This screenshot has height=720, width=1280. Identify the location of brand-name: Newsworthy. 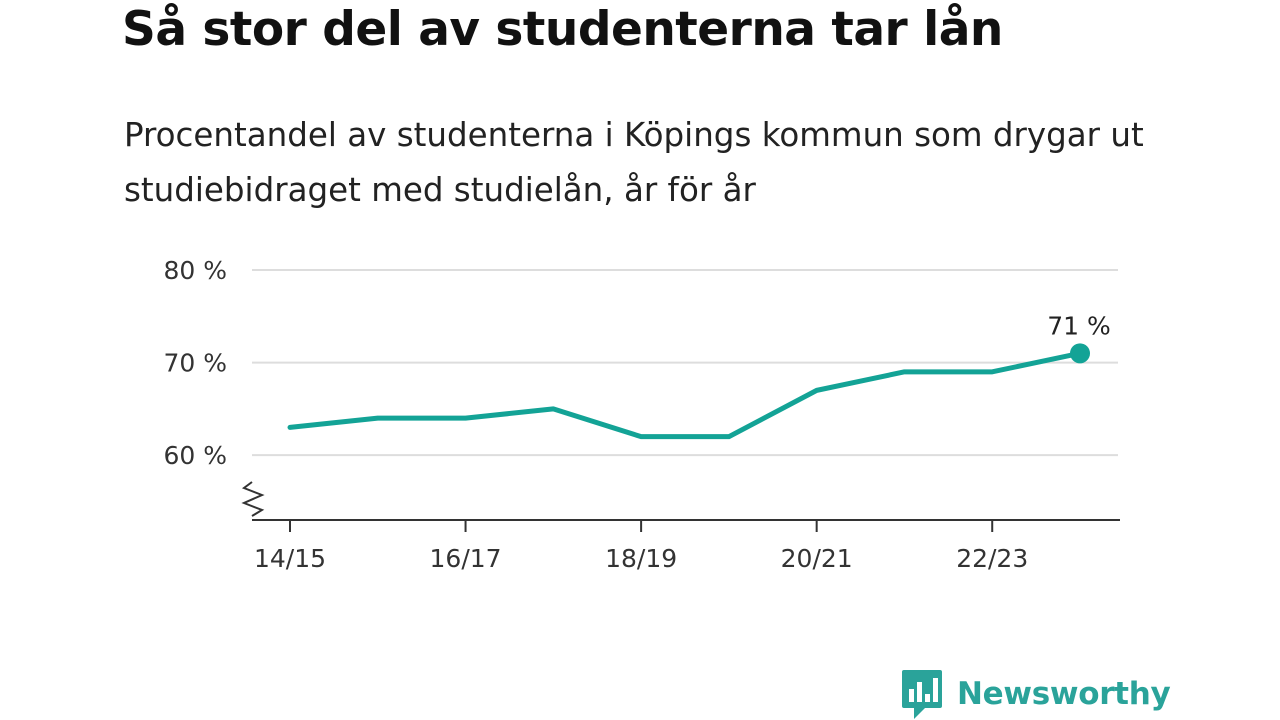
(1064, 694).